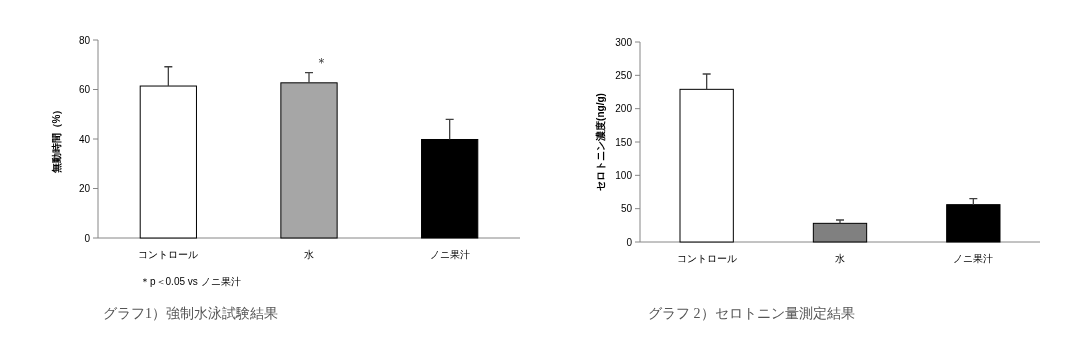  What do you see at coordinates (190, 281) in the screenshot?
I see `text: ＊p＜0.05 vs ノニ果汁` at bounding box center [190, 281].